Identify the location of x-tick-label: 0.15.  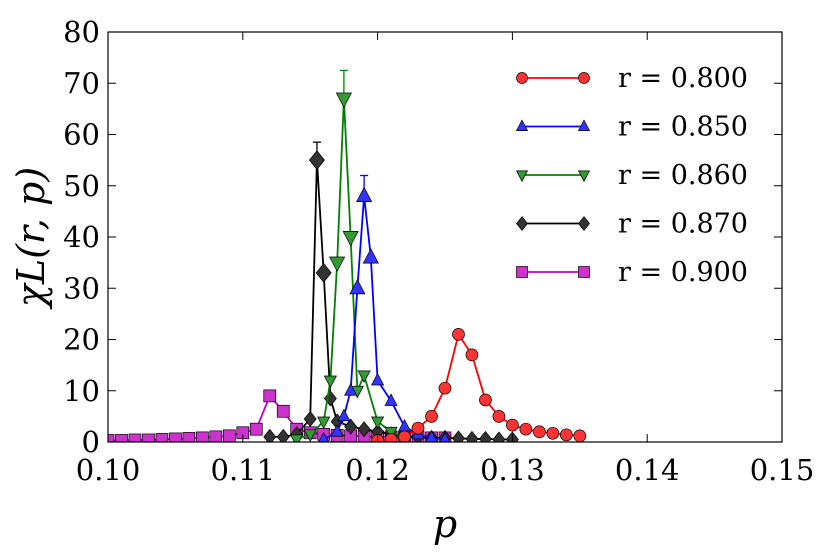
(782, 470).